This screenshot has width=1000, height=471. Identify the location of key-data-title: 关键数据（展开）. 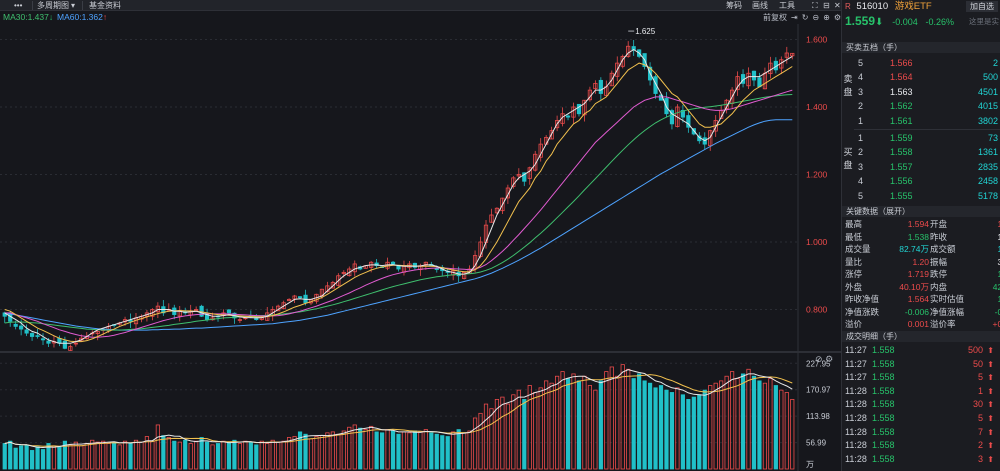
(921, 211).